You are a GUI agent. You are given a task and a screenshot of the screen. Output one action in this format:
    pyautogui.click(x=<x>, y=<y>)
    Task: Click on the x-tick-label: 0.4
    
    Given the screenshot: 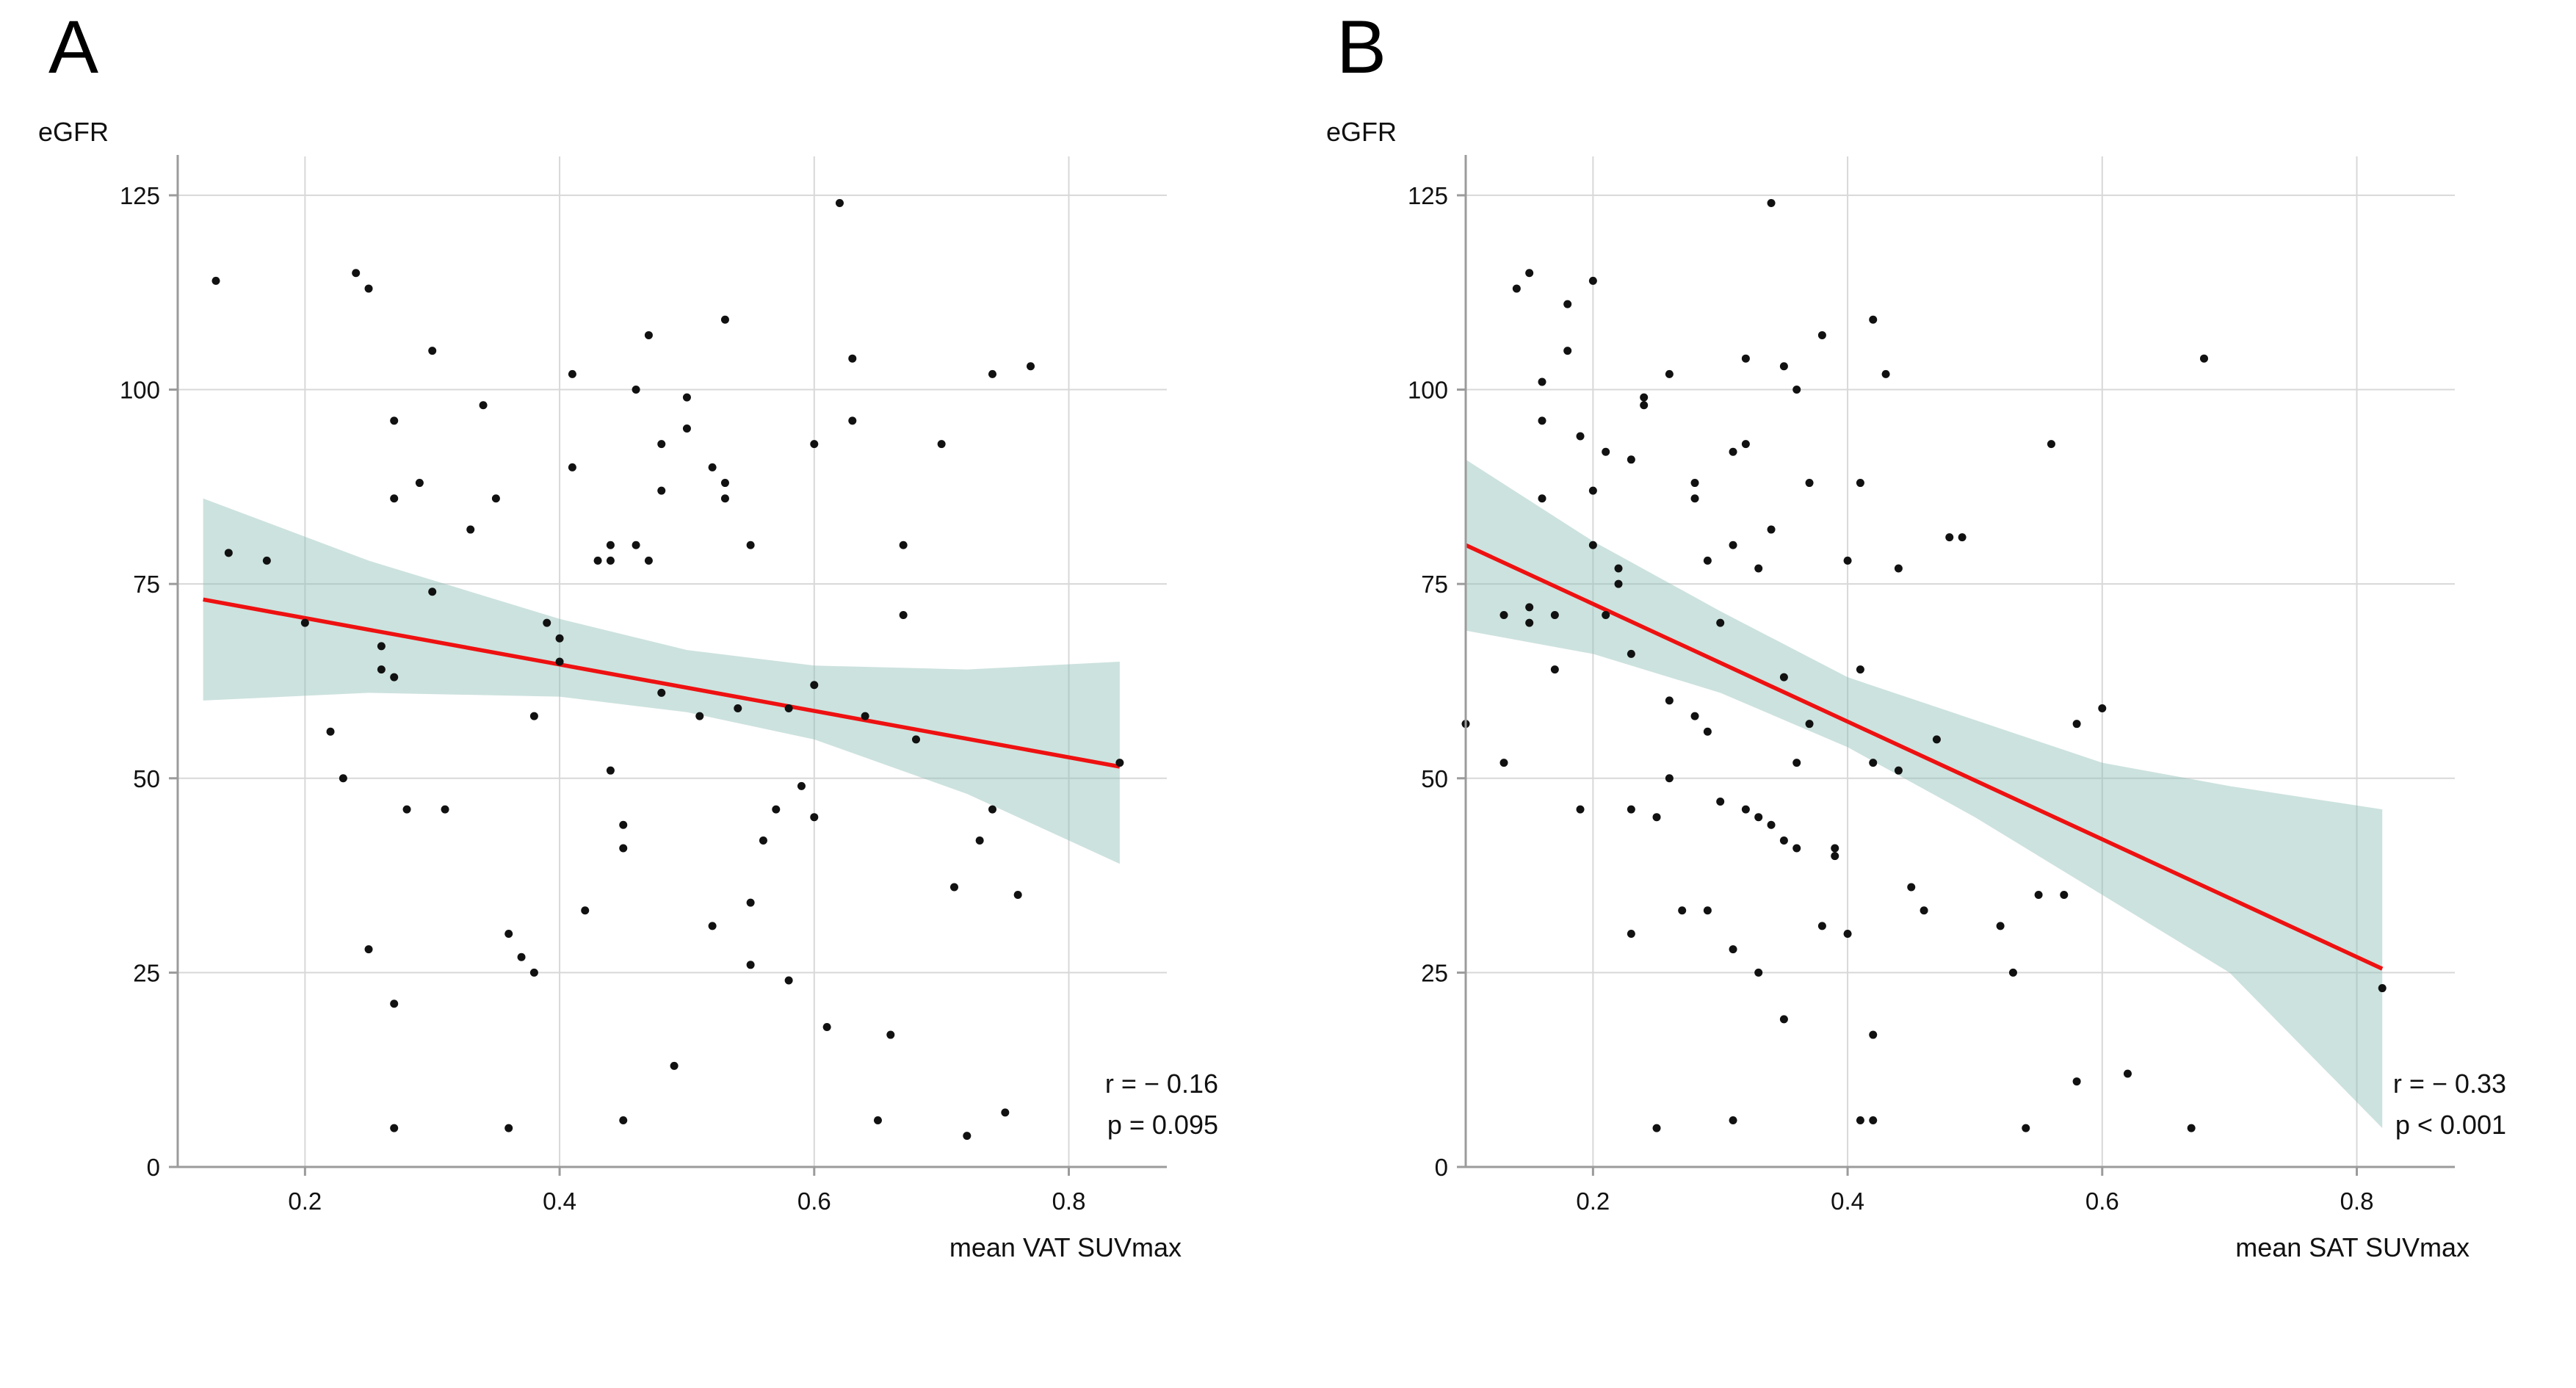 What is the action you would take?
    pyautogui.click(x=1847, y=1201)
    